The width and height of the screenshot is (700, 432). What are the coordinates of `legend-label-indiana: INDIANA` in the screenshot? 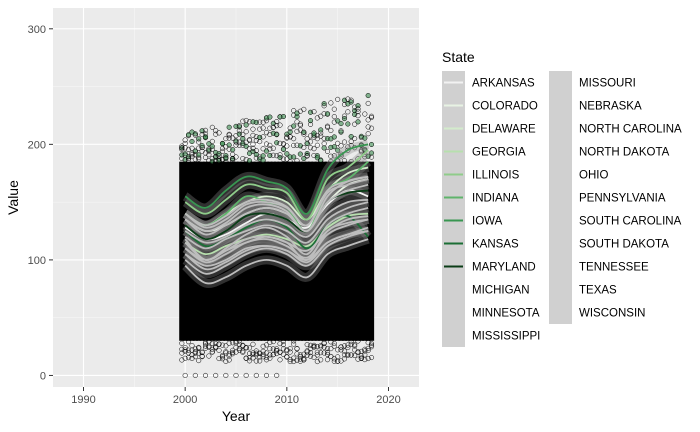 It's located at (495, 199).